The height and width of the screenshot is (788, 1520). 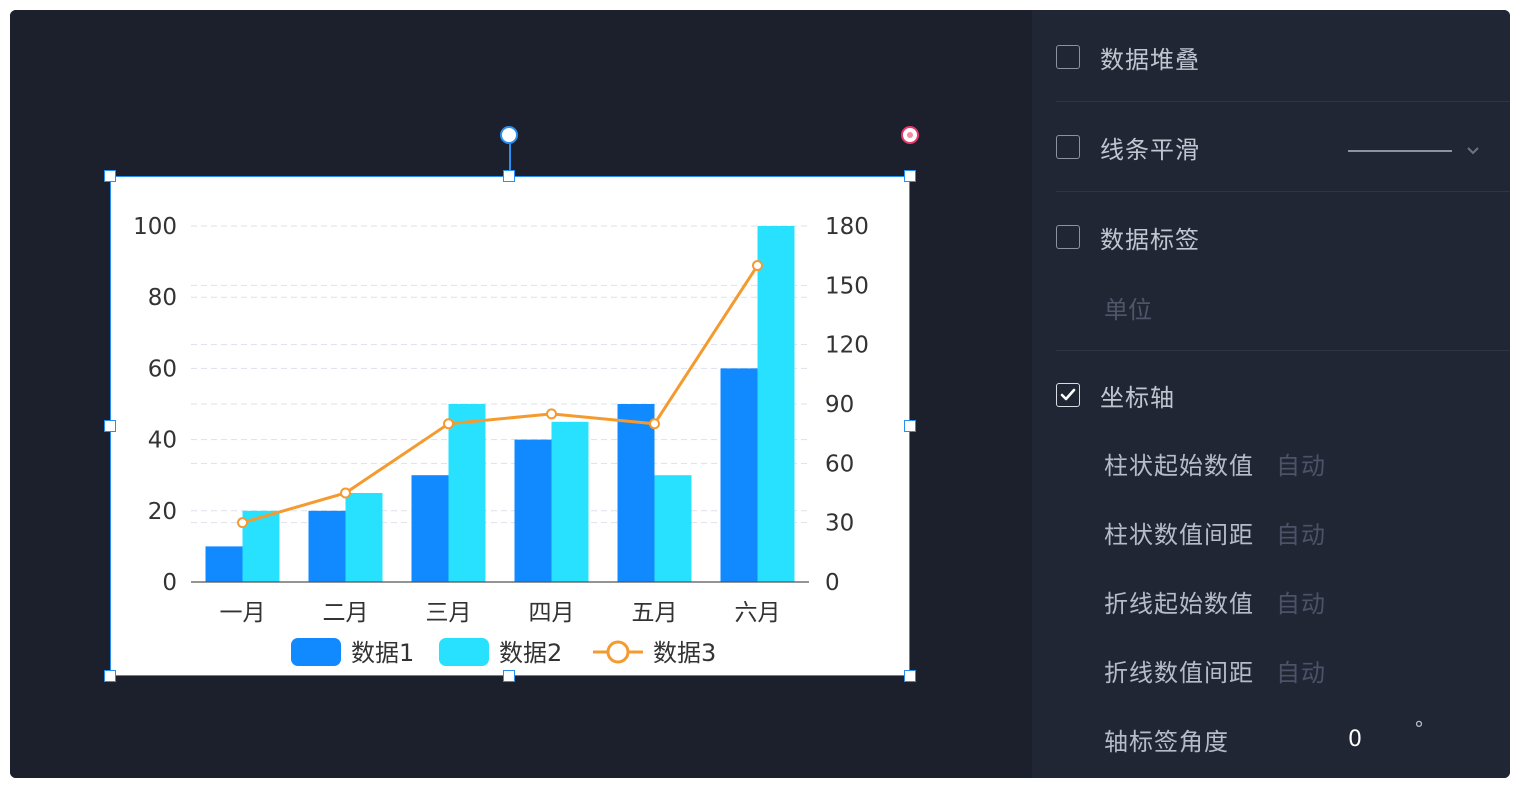 What do you see at coordinates (162, 512) in the screenshot?
I see `y-left-tick-label: 20` at bounding box center [162, 512].